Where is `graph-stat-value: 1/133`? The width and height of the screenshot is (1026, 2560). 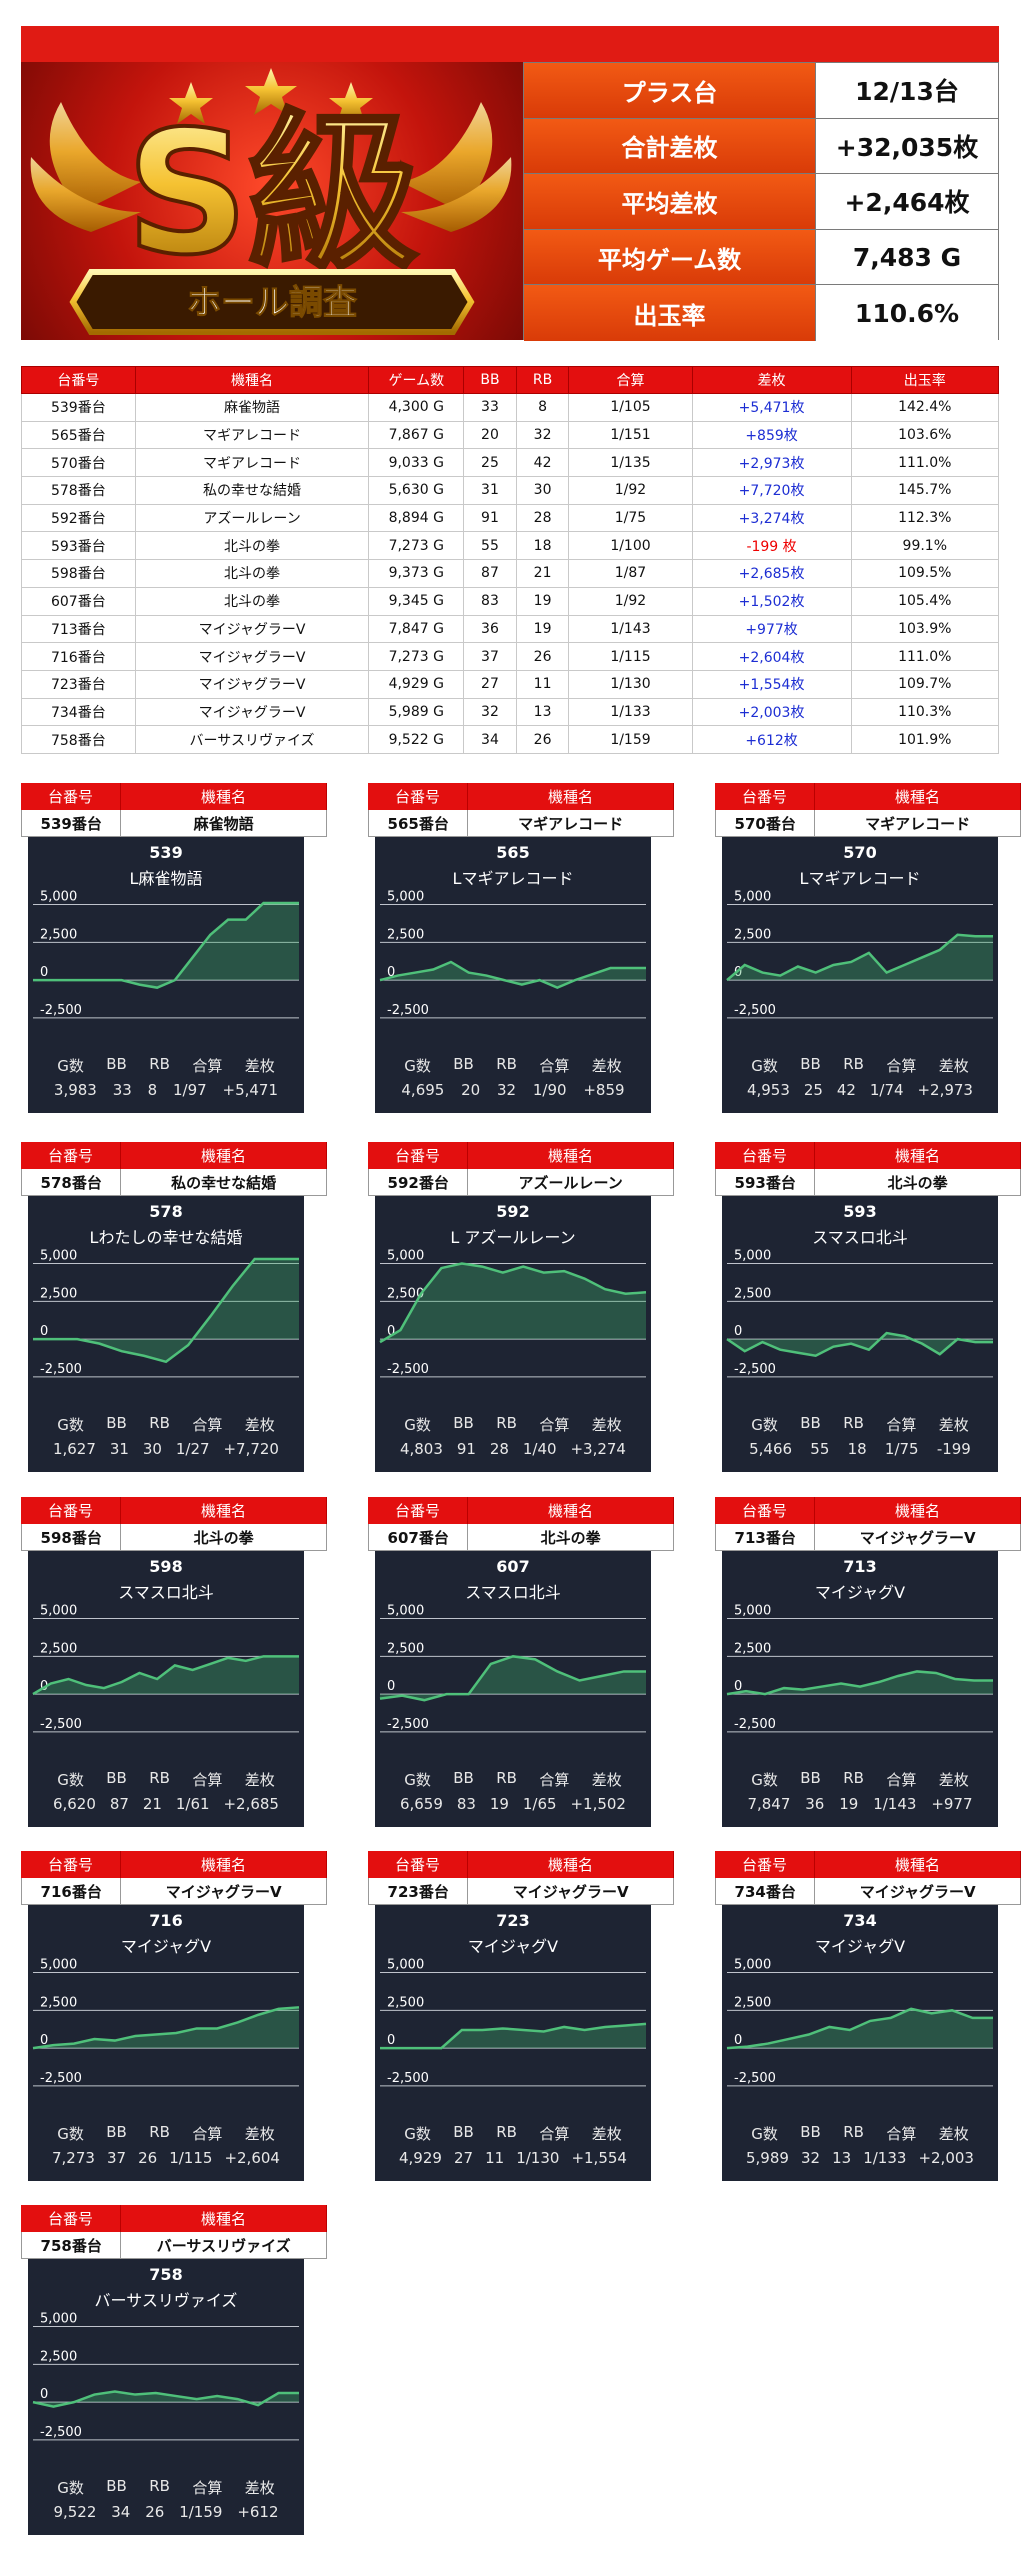 graph-stat-value: 1/133 is located at coordinates (885, 2158).